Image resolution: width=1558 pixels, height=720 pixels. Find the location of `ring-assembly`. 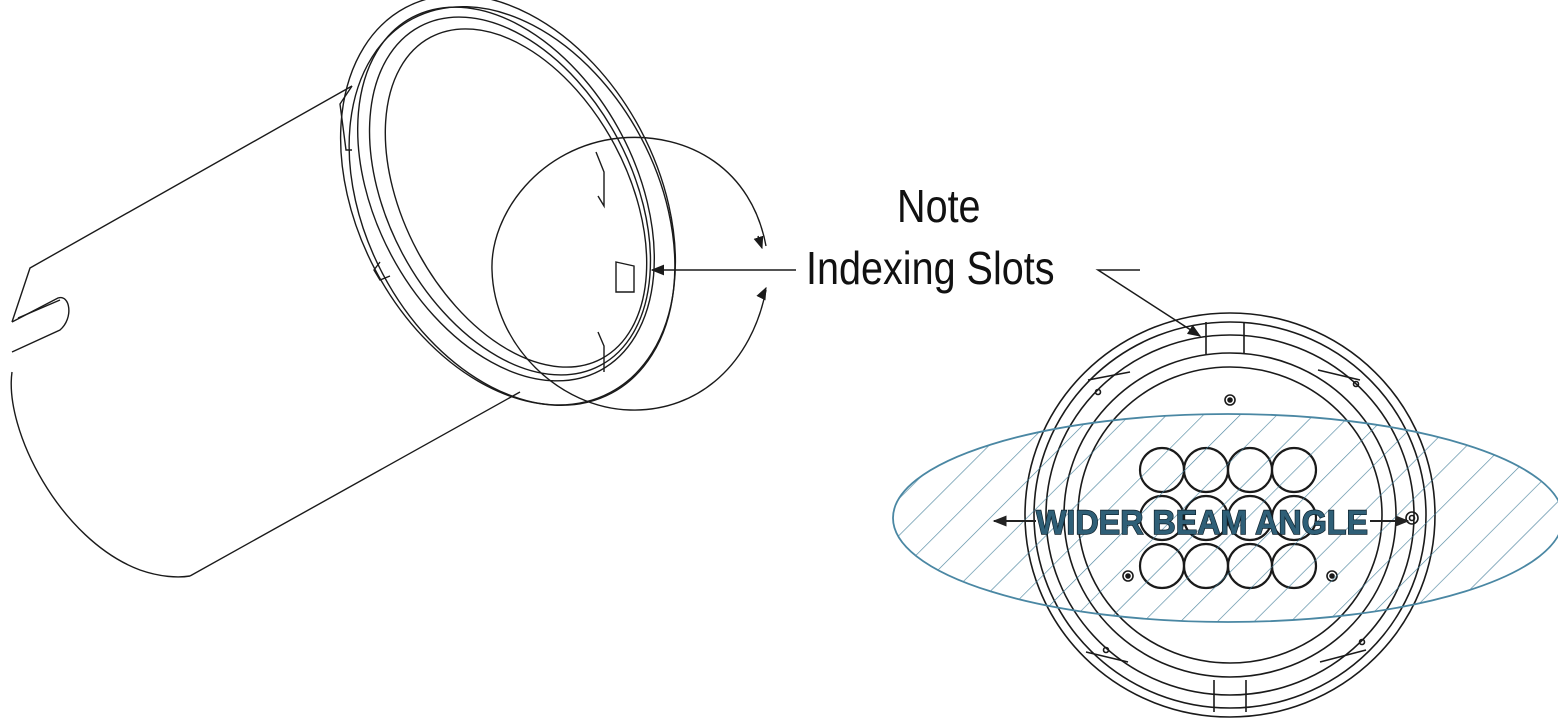

ring-assembly is located at coordinates (508, 203).